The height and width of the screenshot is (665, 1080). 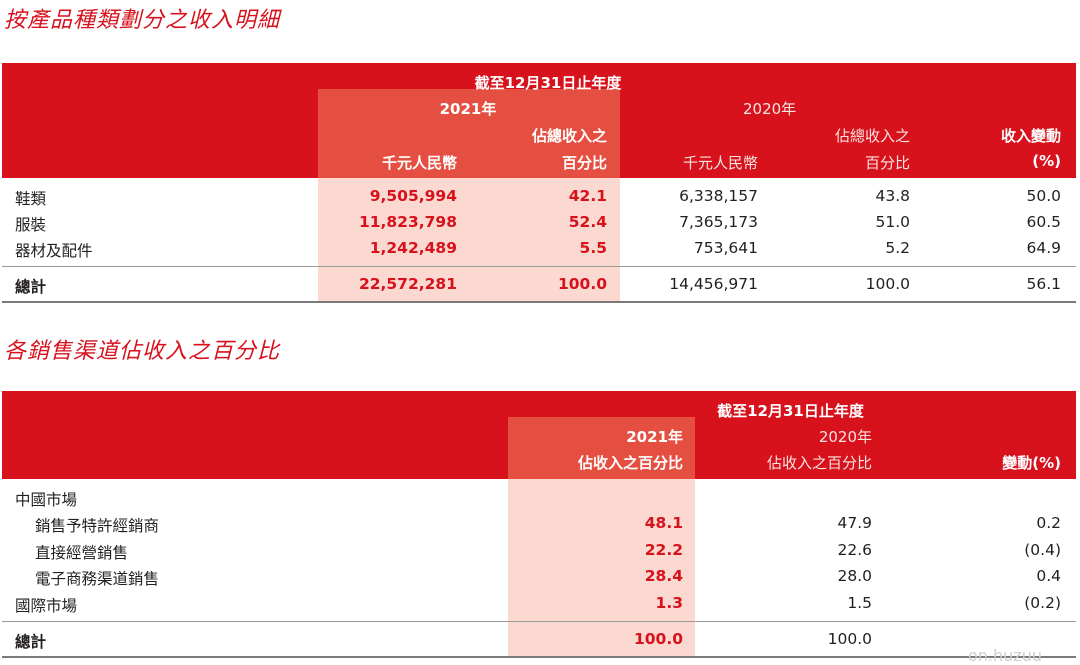 I want to click on cell-pct-2021: 22.2, so click(x=663, y=550).